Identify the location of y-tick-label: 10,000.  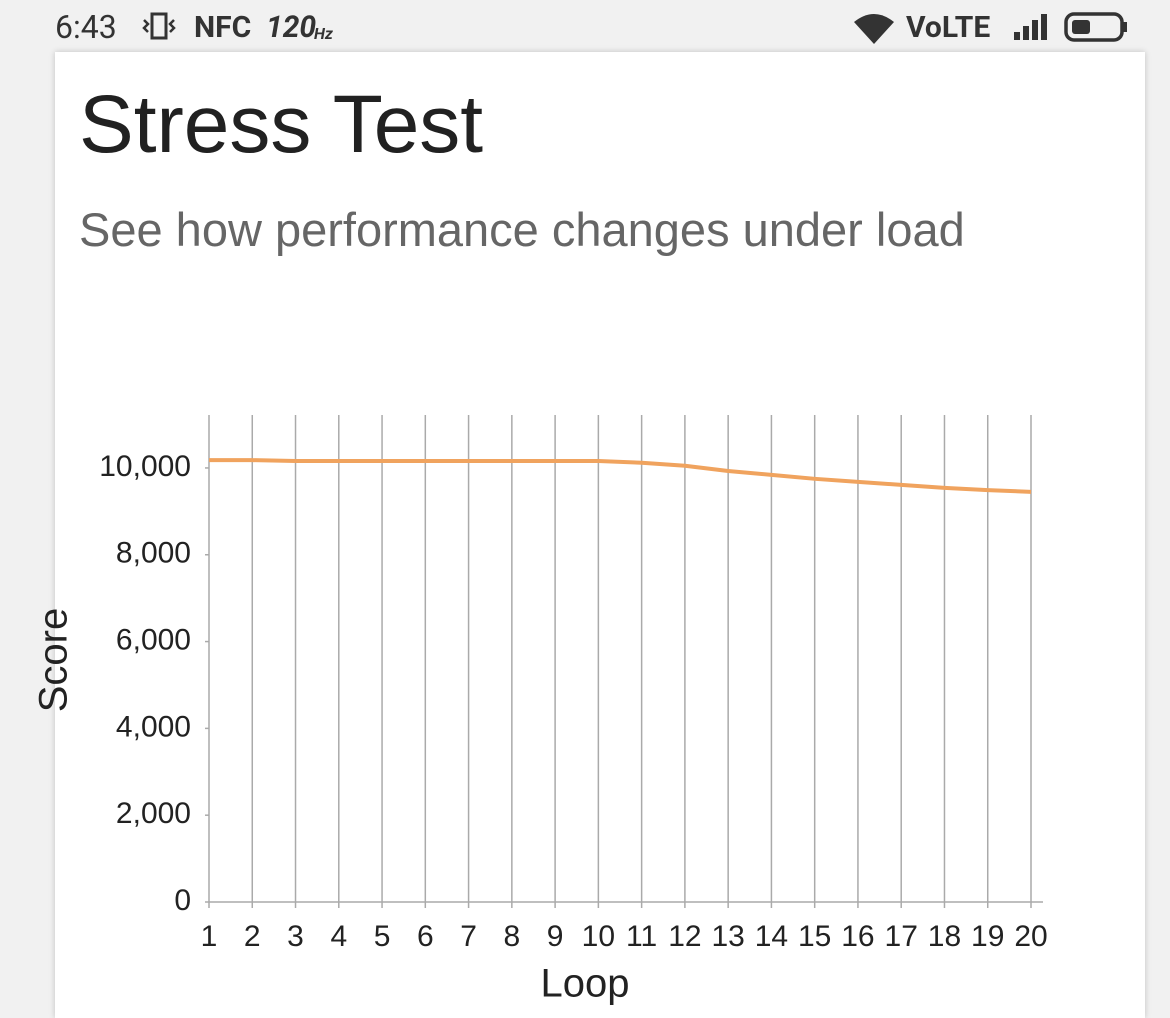
(145, 466).